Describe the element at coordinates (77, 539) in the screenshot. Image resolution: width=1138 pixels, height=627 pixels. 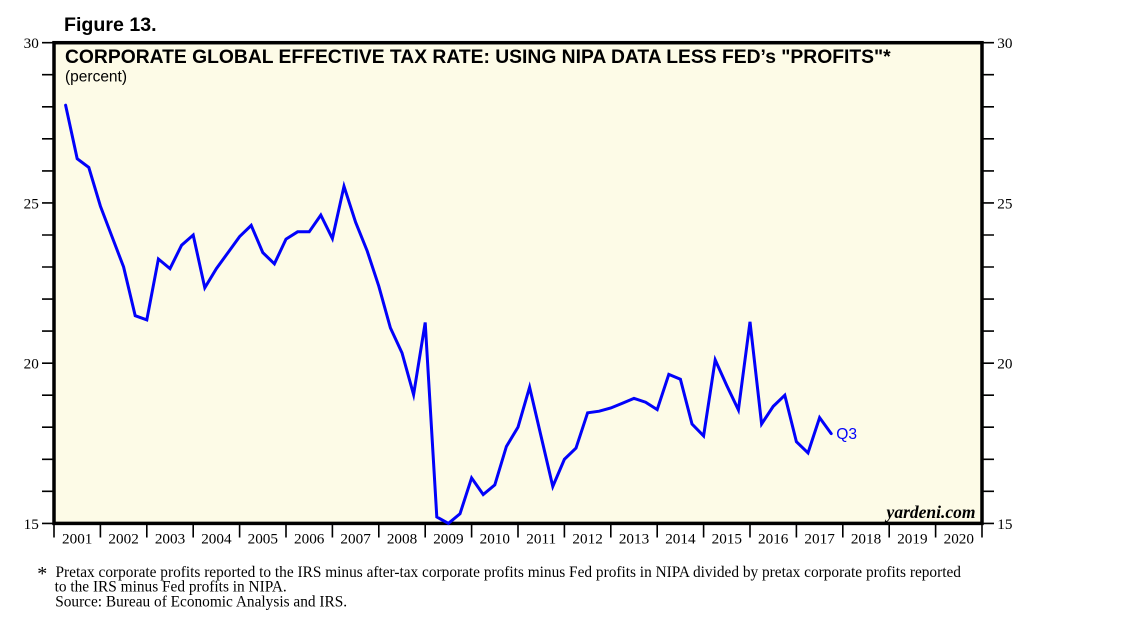
I see `svg-text: 2001` at that location.